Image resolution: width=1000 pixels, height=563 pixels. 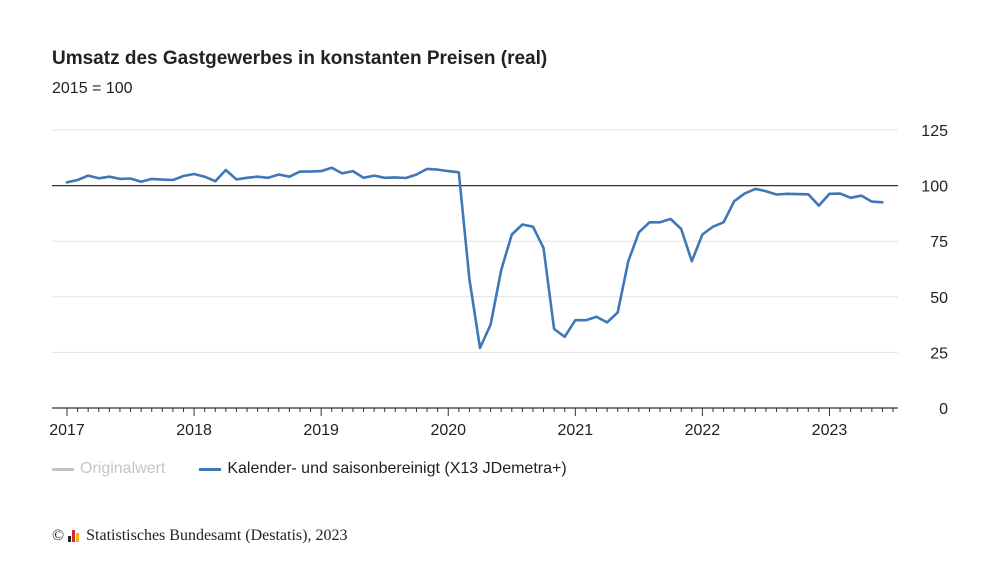 I want to click on y-axis-tick-labels: 0 25 50 75 100 125, so click(x=934, y=270).